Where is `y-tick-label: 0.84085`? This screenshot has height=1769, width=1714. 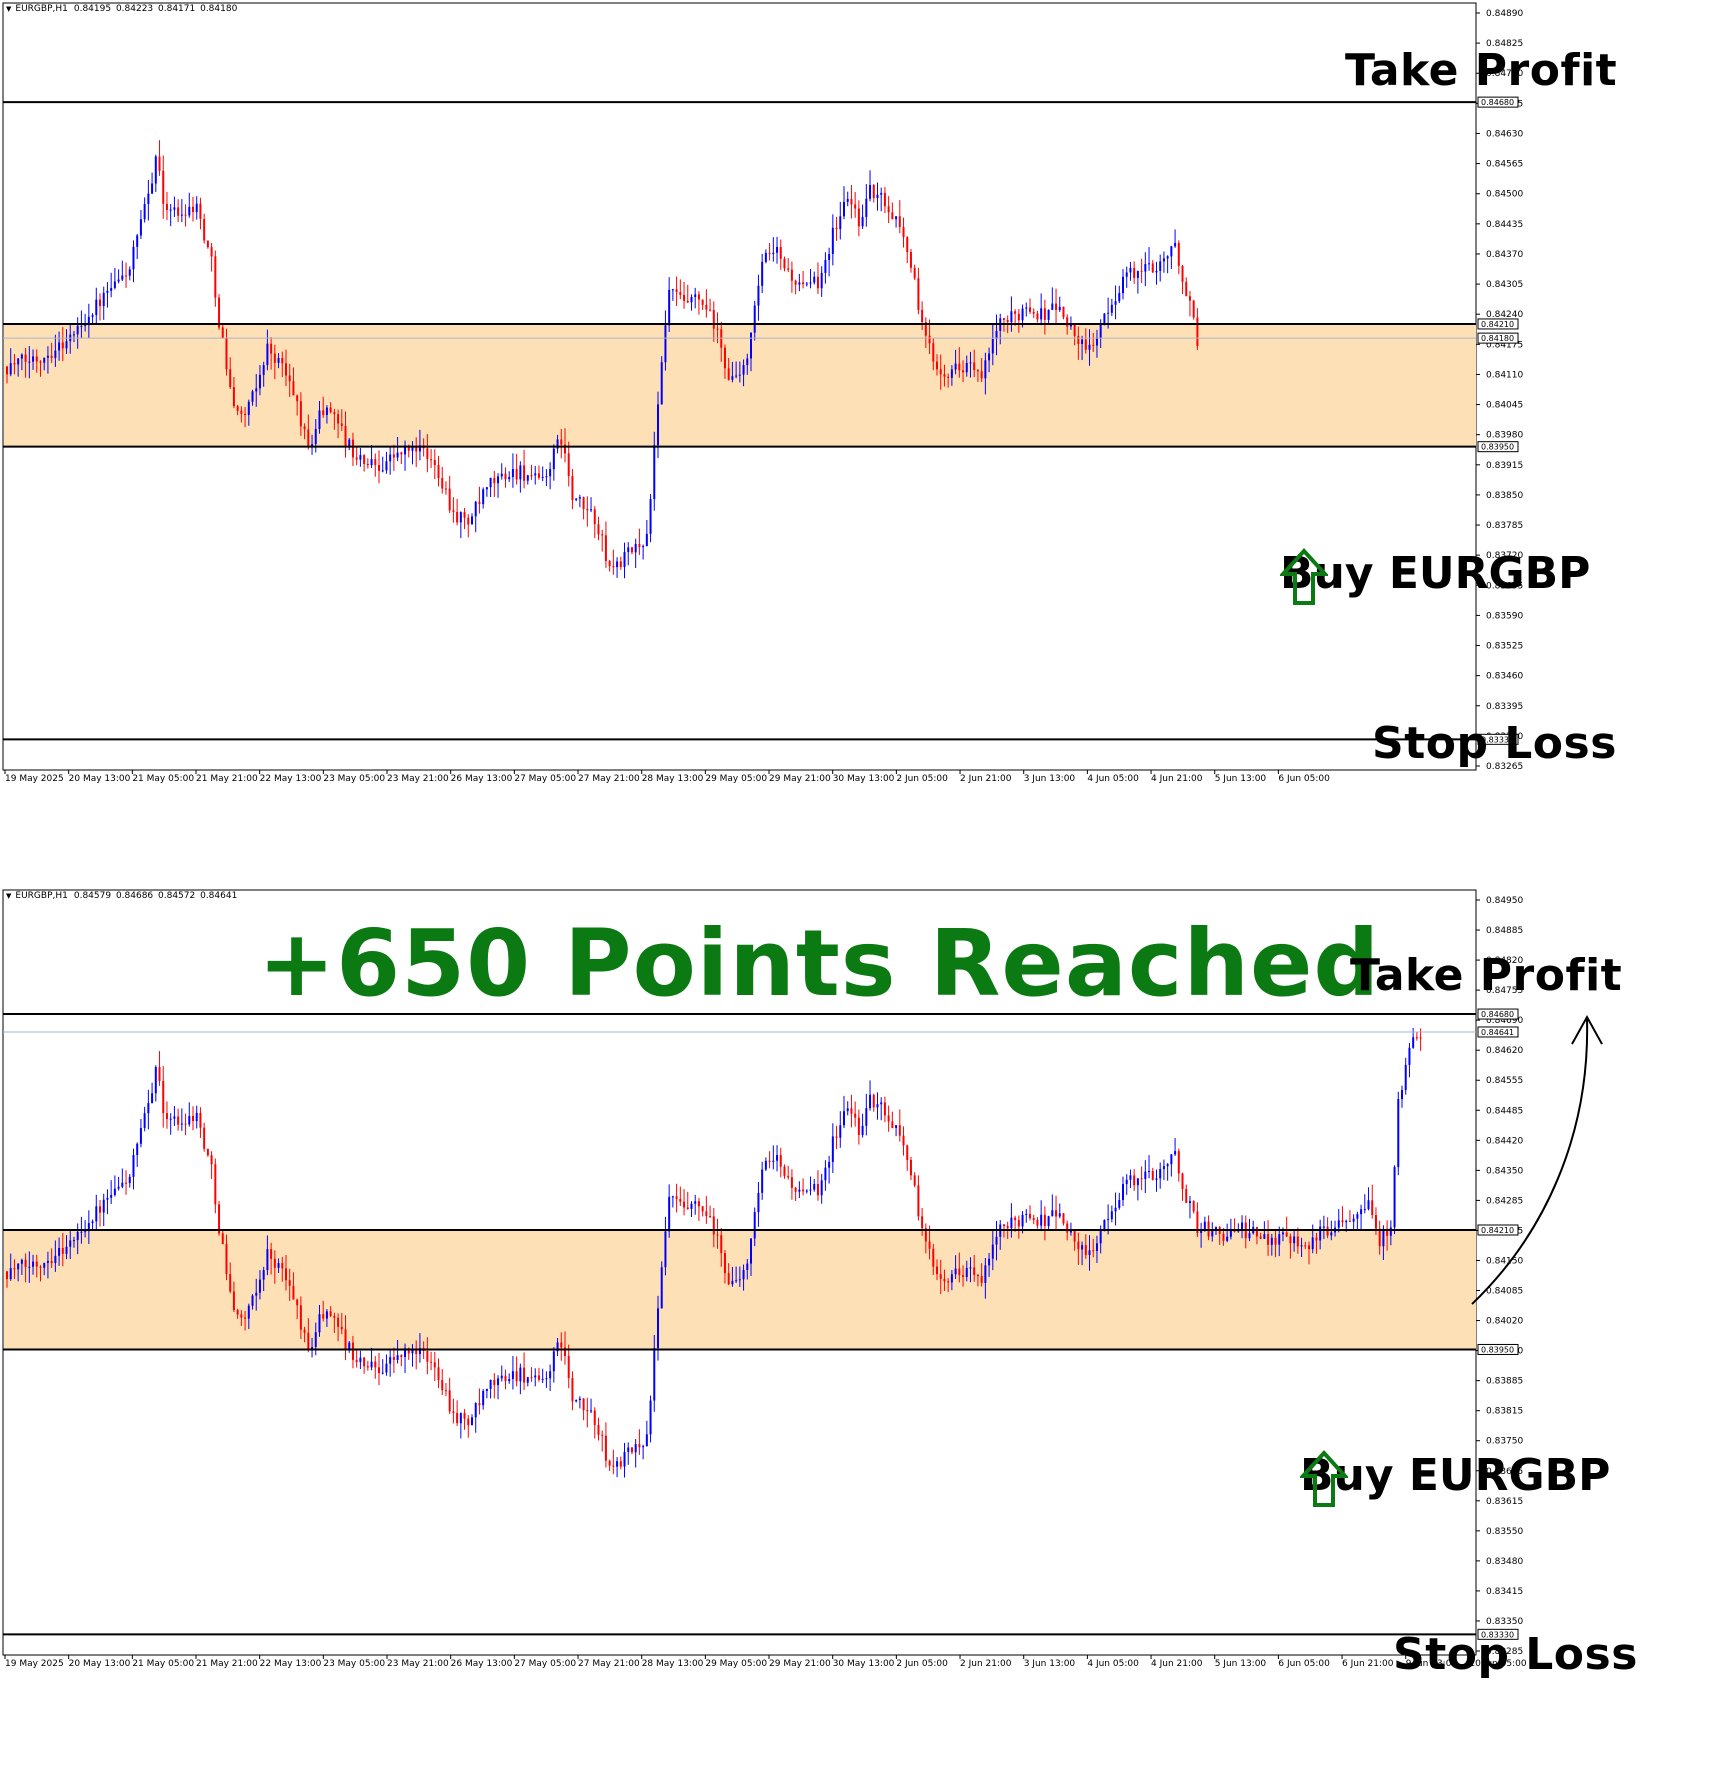 y-tick-label: 0.84085 is located at coordinates (1504, 1292).